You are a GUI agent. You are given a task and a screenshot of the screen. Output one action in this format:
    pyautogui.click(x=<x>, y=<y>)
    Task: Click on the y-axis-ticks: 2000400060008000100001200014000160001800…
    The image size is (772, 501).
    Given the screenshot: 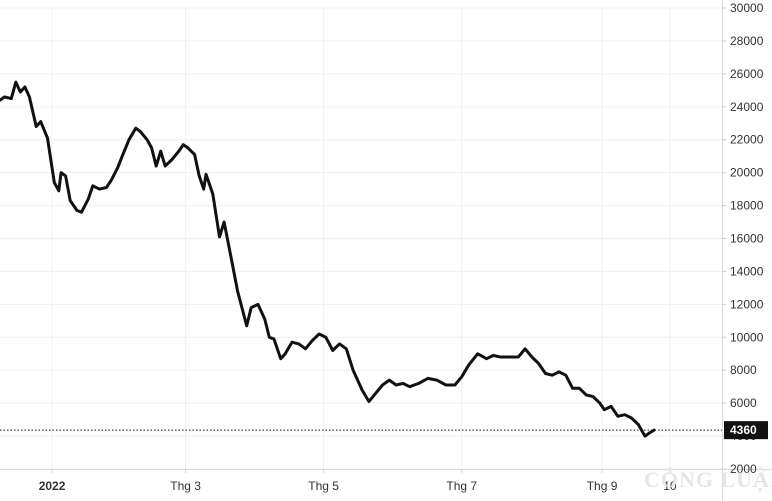 What is the action you would take?
    pyautogui.click(x=743, y=238)
    